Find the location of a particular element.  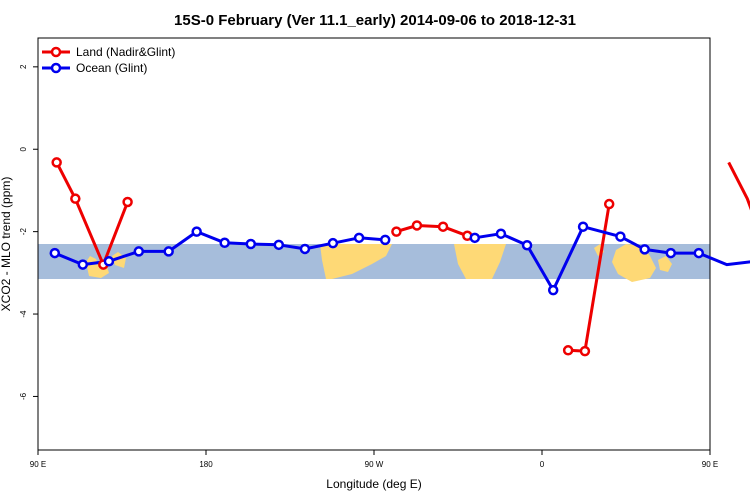

x-tick-label-0: 90 E is located at coordinates (38, 464).